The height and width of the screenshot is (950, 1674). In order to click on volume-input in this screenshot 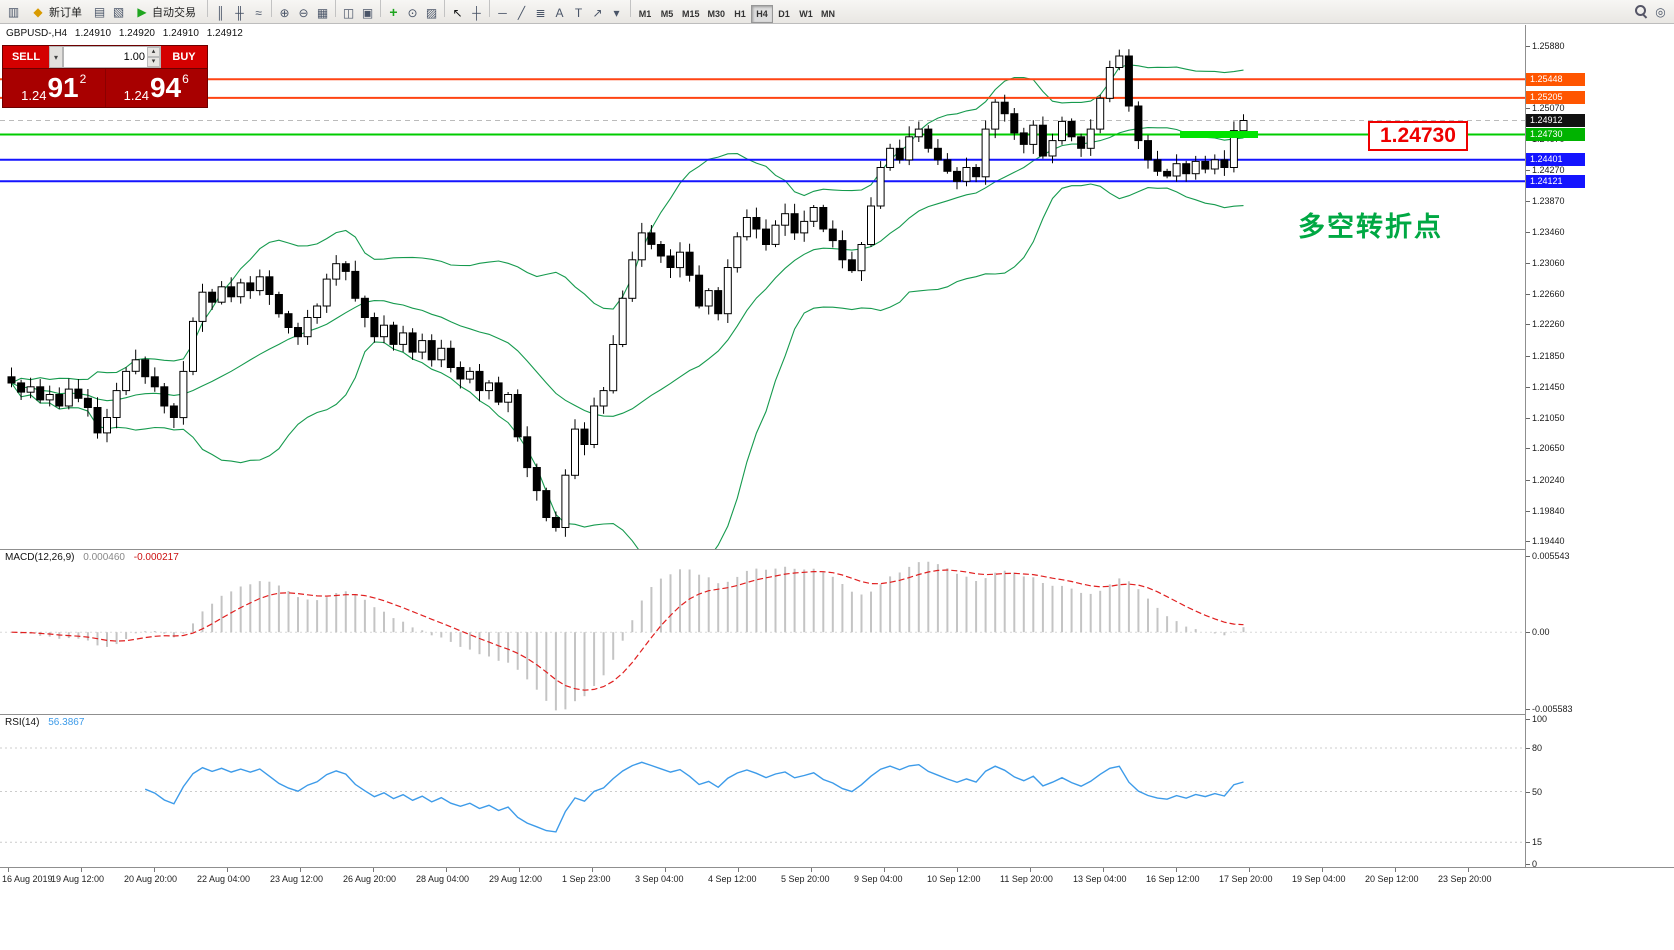, I will do `click(105, 57)`.